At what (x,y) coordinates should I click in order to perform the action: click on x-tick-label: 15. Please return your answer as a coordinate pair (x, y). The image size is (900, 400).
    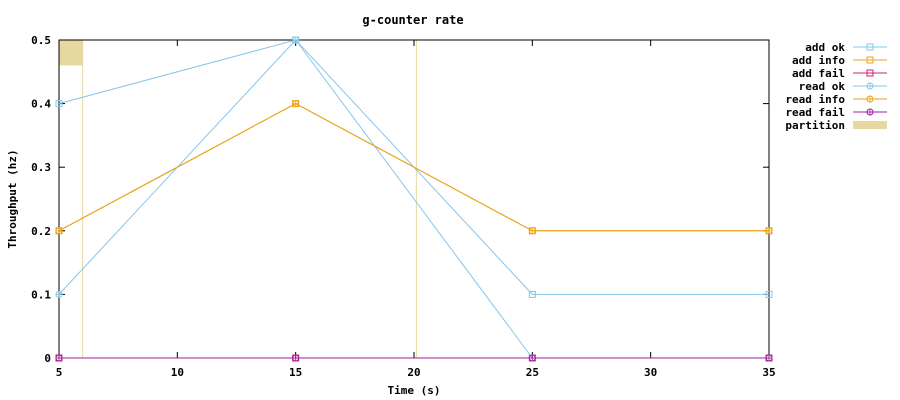
    Looking at the image, I should click on (295, 372).